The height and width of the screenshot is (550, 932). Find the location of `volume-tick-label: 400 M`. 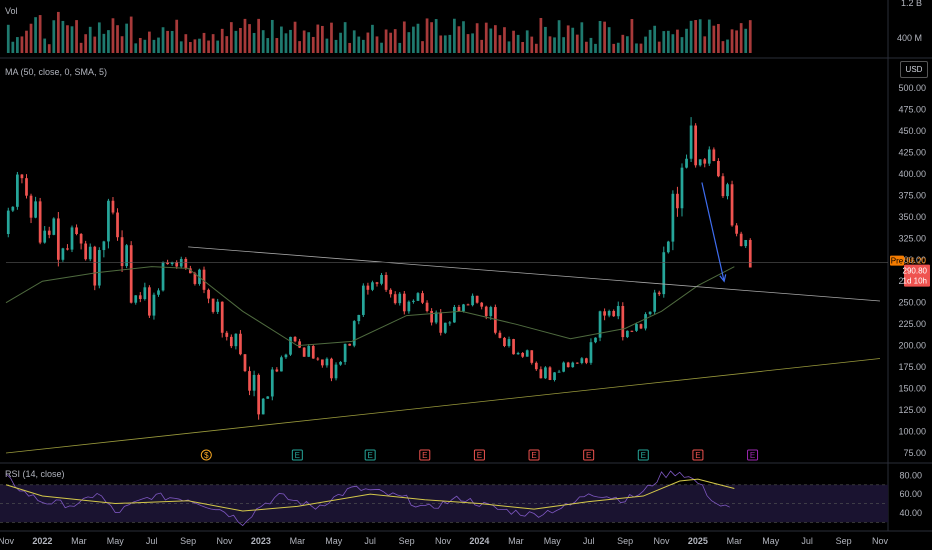

volume-tick-label: 400 M is located at coordinates (909, 38).